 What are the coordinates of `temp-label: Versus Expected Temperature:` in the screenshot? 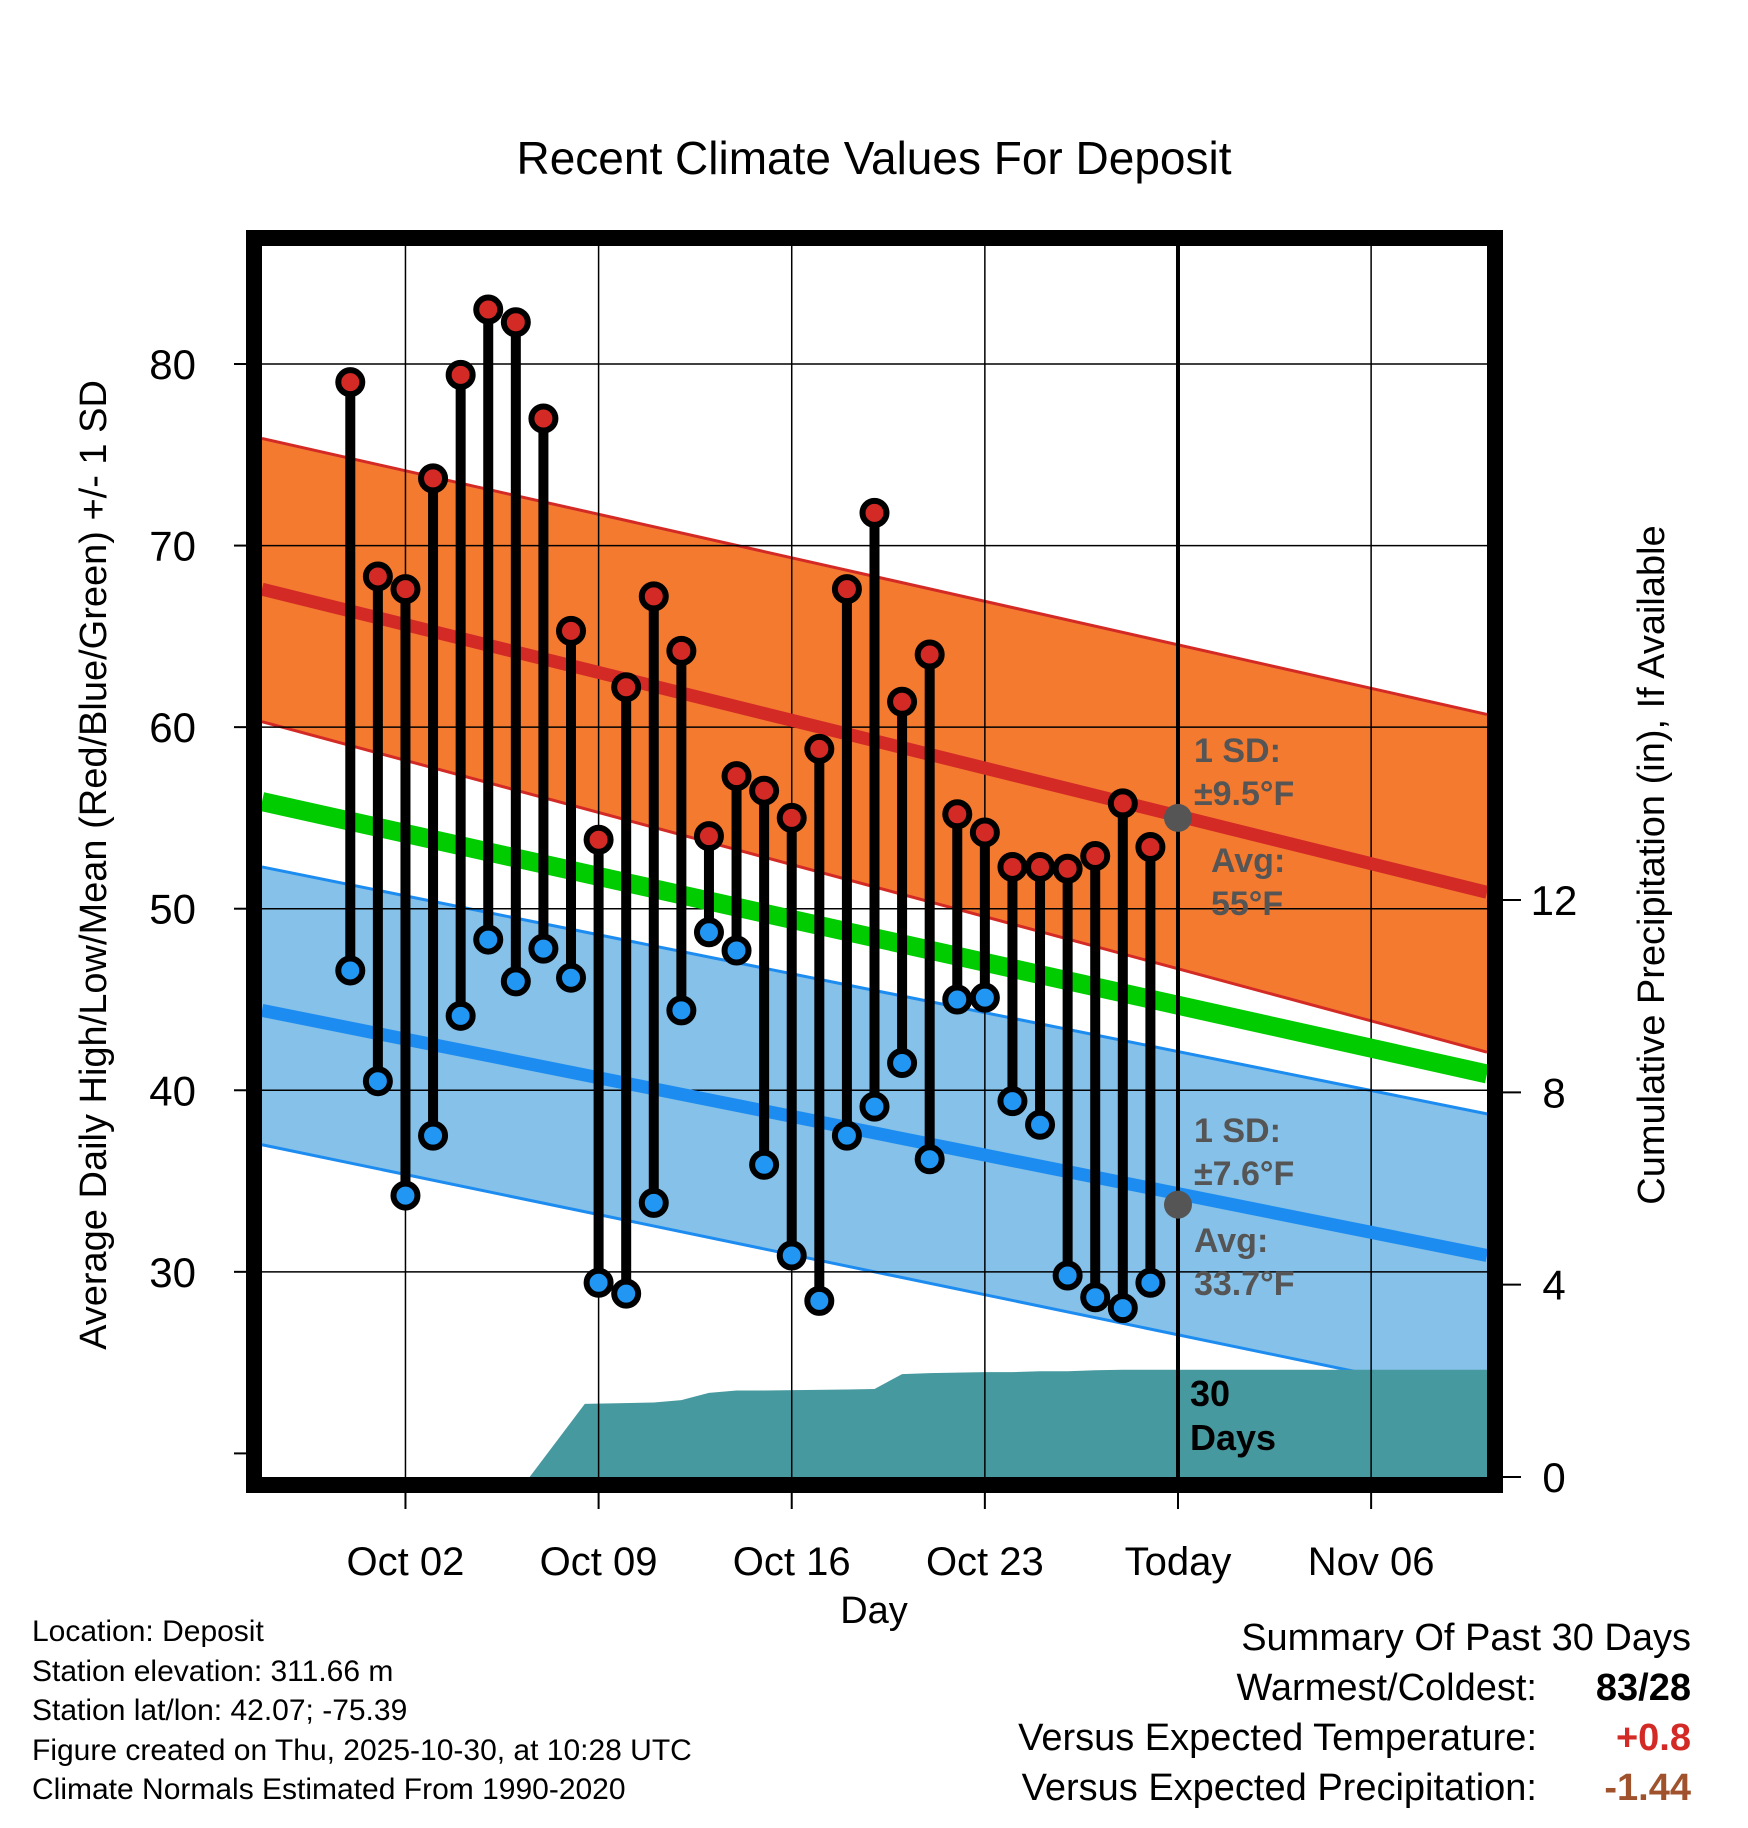 It's located at (1277, 1738).